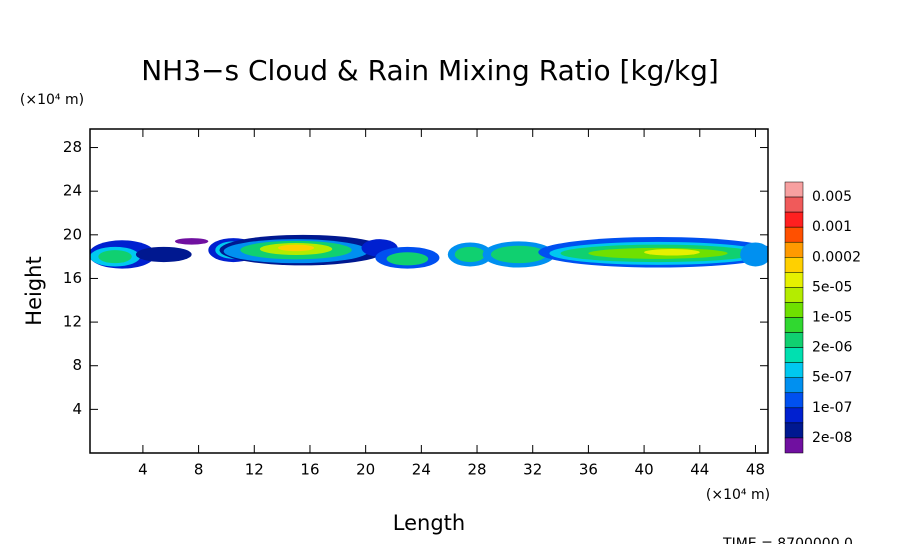 The width and height of the screenshot is (904, 544). What do you see at coordinates (832, 227) in the screenshot?
I see `colorbar-label: 0.001` at bounding box center [832, 227].